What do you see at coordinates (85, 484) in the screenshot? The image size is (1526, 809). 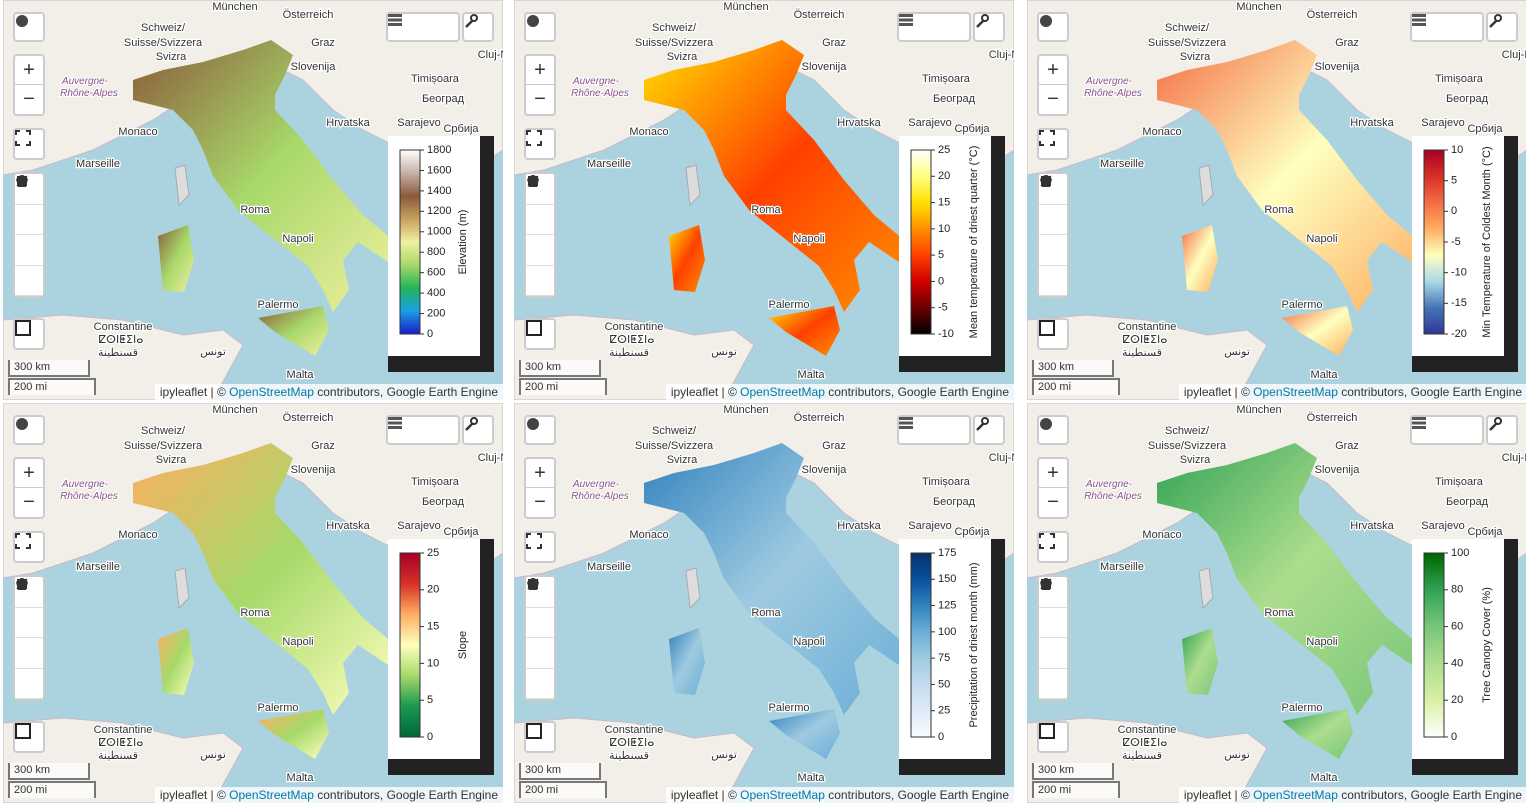 I see `place-label: Auvergne-` at bounding box center [85, 484].